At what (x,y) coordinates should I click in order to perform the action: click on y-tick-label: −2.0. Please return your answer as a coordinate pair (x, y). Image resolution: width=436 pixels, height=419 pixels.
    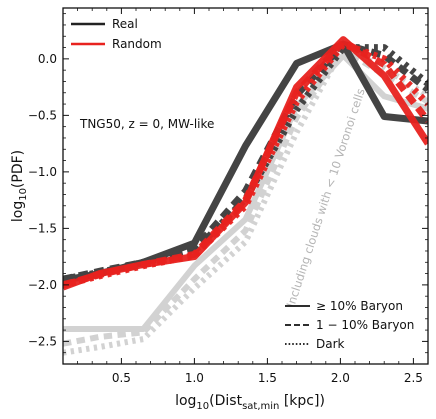
    Looking at the image, I should click on (42, 285).